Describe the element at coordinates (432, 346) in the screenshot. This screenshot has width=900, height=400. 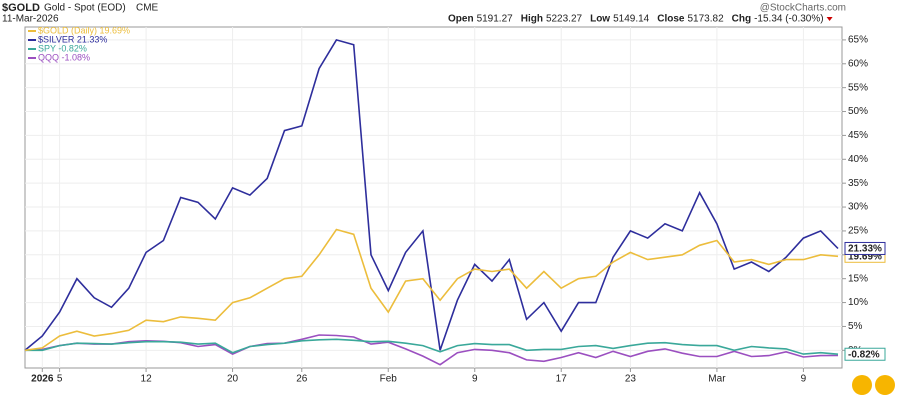
I see `series-line` at that location.